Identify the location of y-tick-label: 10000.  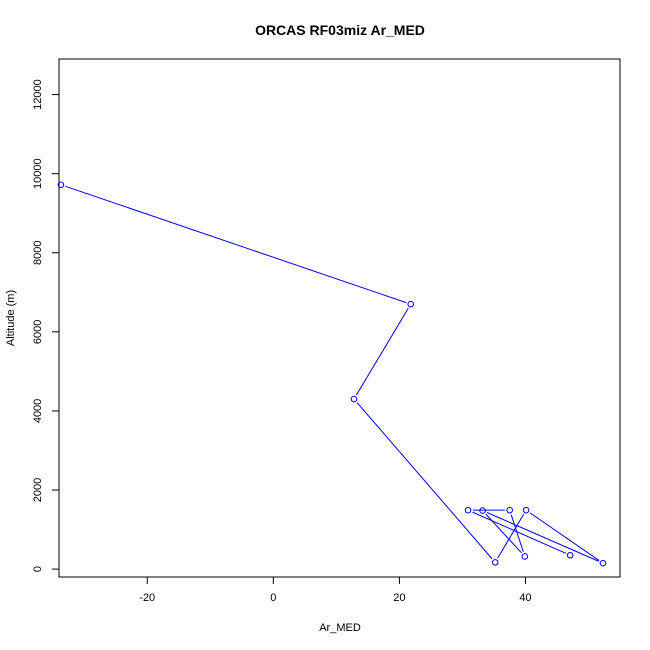
(38, 173).